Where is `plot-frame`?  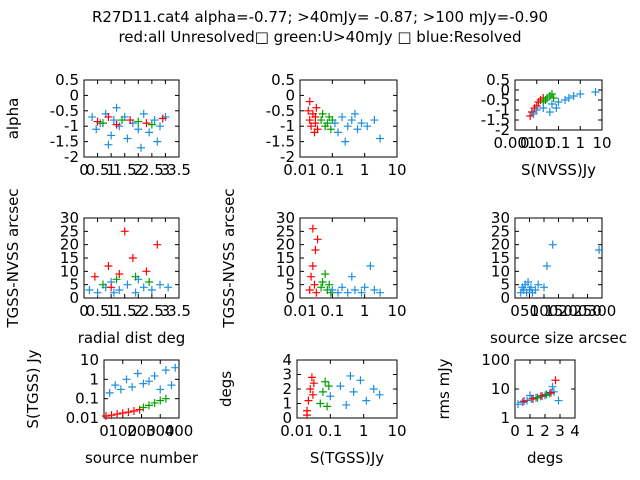 plot-frame is located at coordinates (545, 389).